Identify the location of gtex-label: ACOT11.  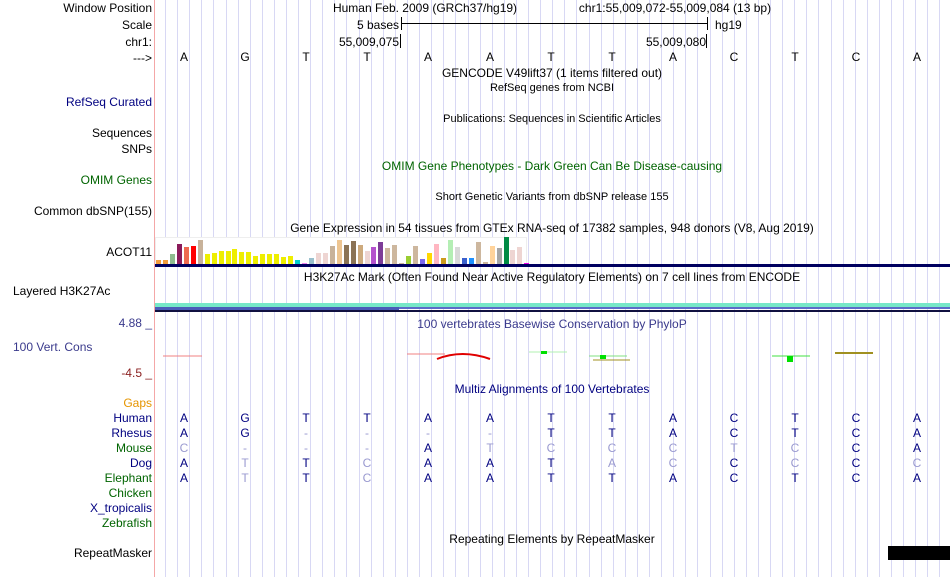
(129, 252).